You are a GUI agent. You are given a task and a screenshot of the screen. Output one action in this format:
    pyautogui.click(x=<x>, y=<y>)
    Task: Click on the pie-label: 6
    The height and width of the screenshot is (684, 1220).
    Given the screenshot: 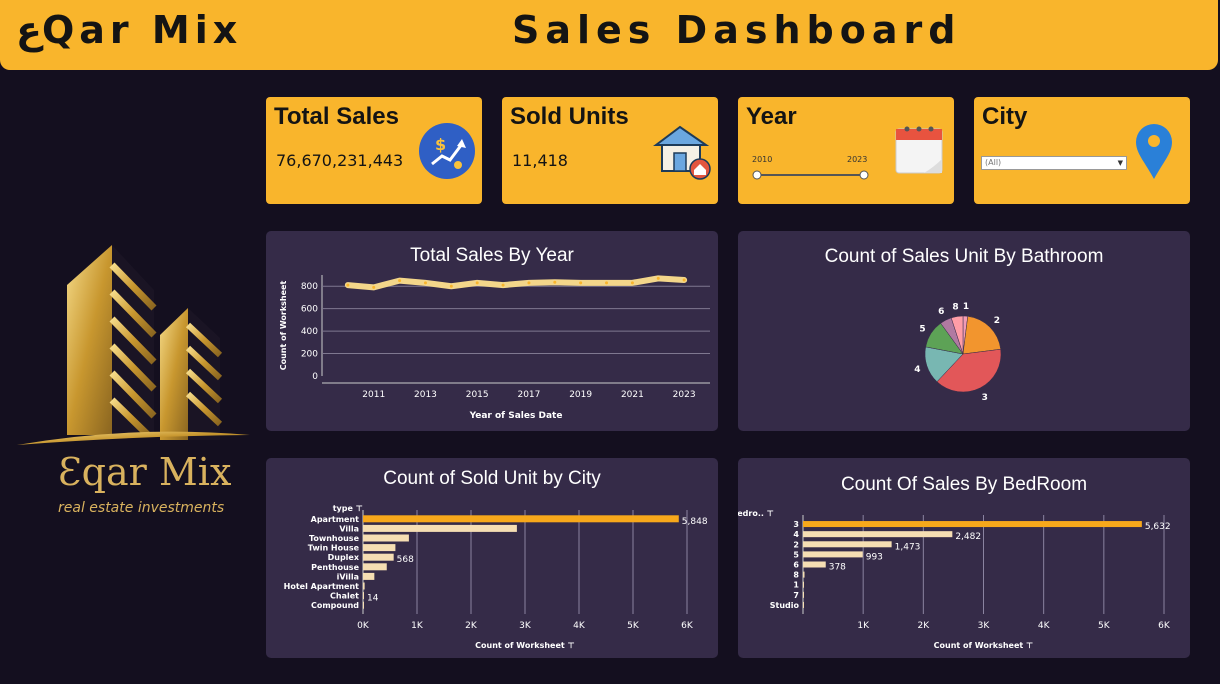 What is the action you would take?
    pyautogui.click(x=941, y=312)
    